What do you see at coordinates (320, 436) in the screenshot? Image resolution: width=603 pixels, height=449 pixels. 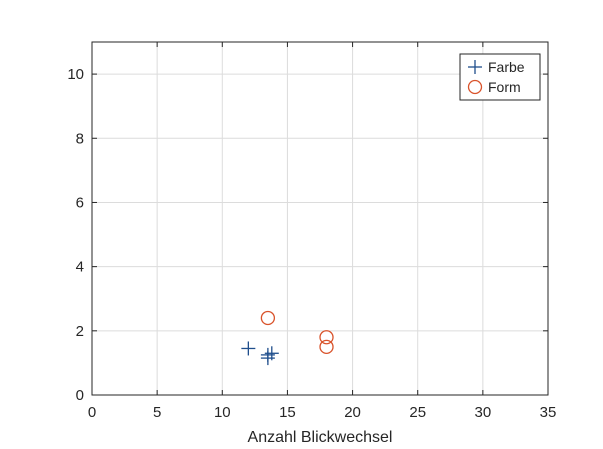 I see `x-axis-label: Anzahl Blickwechsel` at bounding box center [320, 436].